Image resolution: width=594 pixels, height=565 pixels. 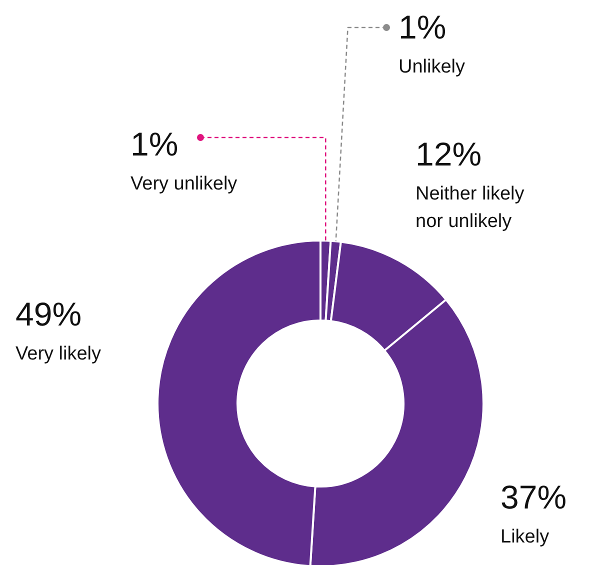 I want to click on data-label: 12%, so click(x=449, y=154).